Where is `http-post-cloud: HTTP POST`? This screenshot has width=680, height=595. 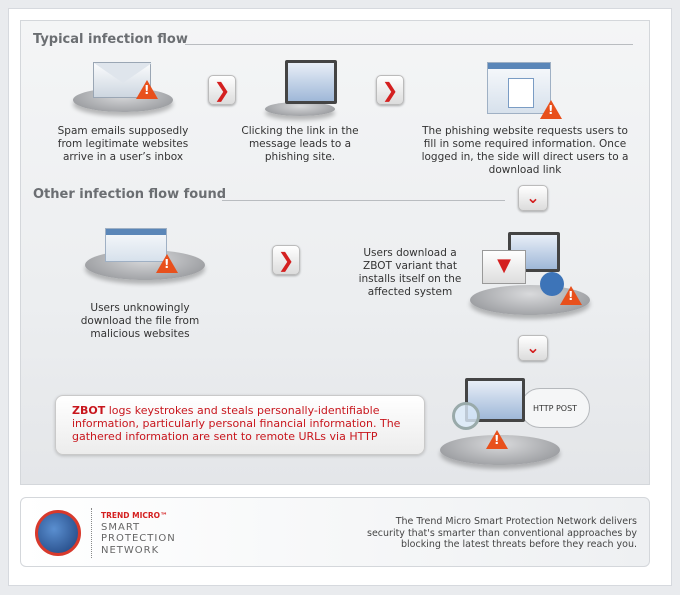 http-post-cloud: HTTP POST is located at coordinates (555, 408).